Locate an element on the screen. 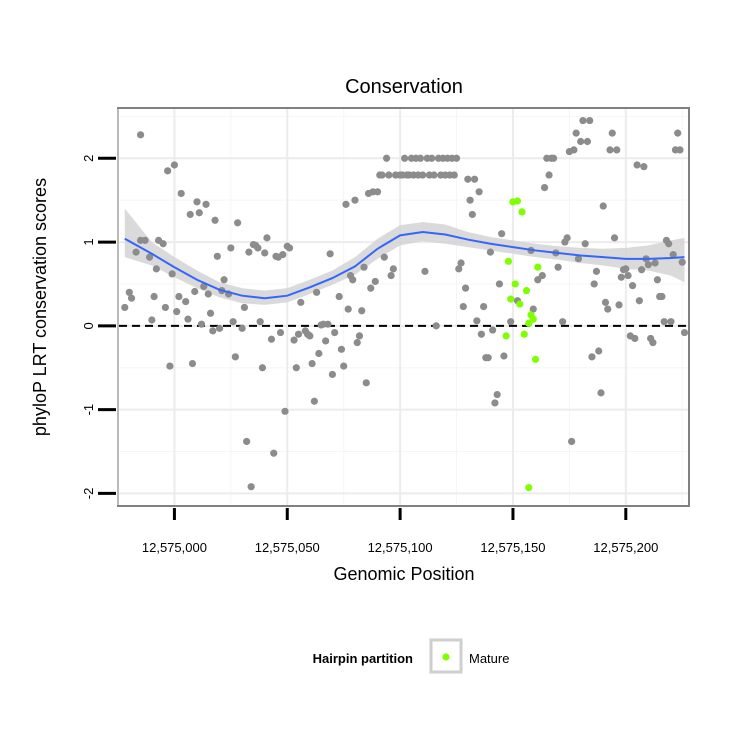 The height and width of the screenshot is (750, 750). confidence-band is located at coordinates (404, 256).